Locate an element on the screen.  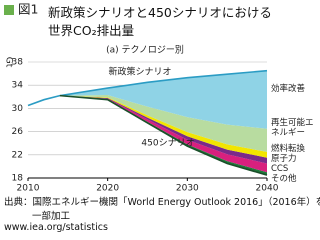
x-tick-label: 2030 is located at coordinates (187, 189).